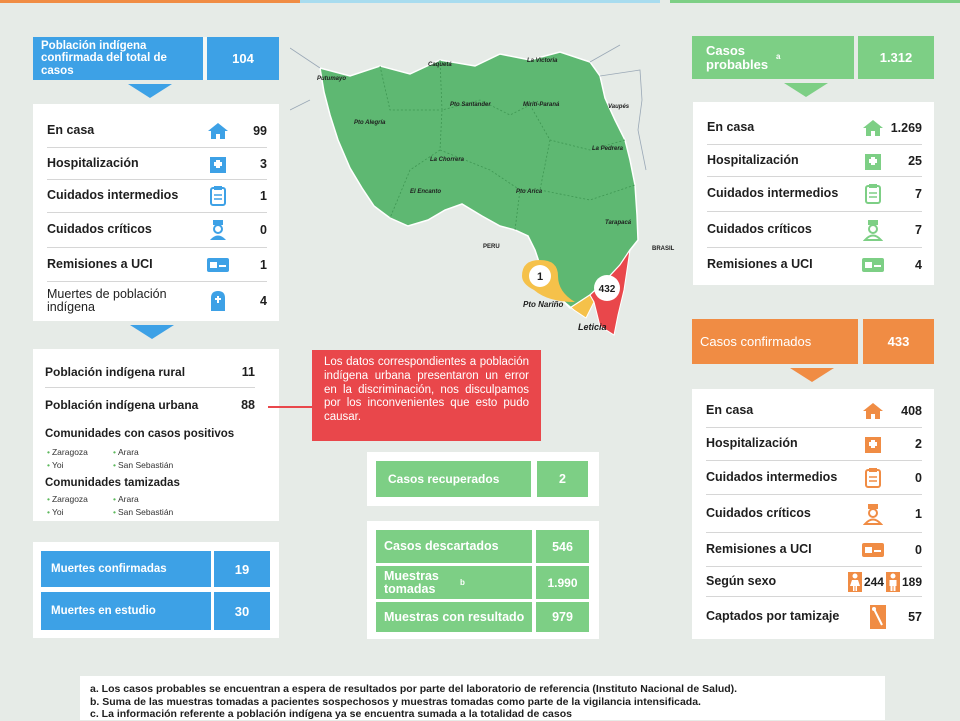 The height and width of the screenshot is (721, 960). What do you see at coordinates (331, 79) in the screenshot?
I see `map-label-putumayo: Putumayo` at bounding box center [331, 79].